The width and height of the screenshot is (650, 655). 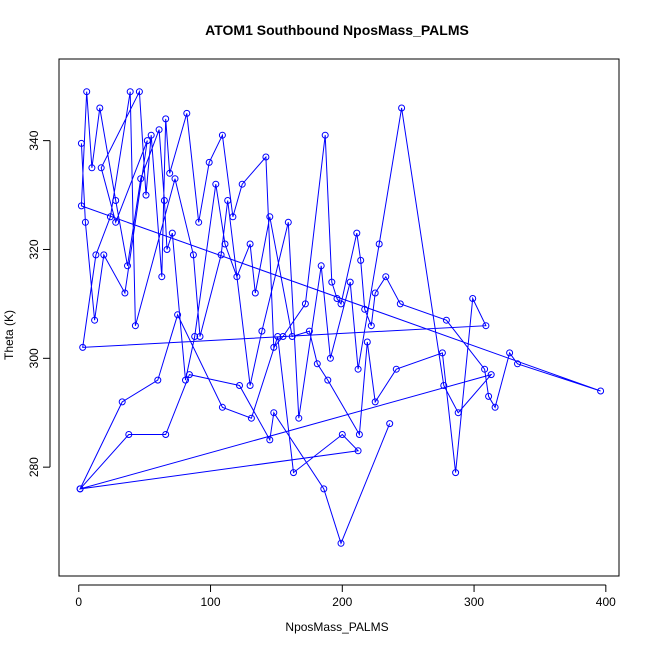 What do you see at coordinates (337, 30) in the screenshot?
I see `chart-title: ATOM1 Southbound NposMass_PALMS` at bounding box center [337, 30].